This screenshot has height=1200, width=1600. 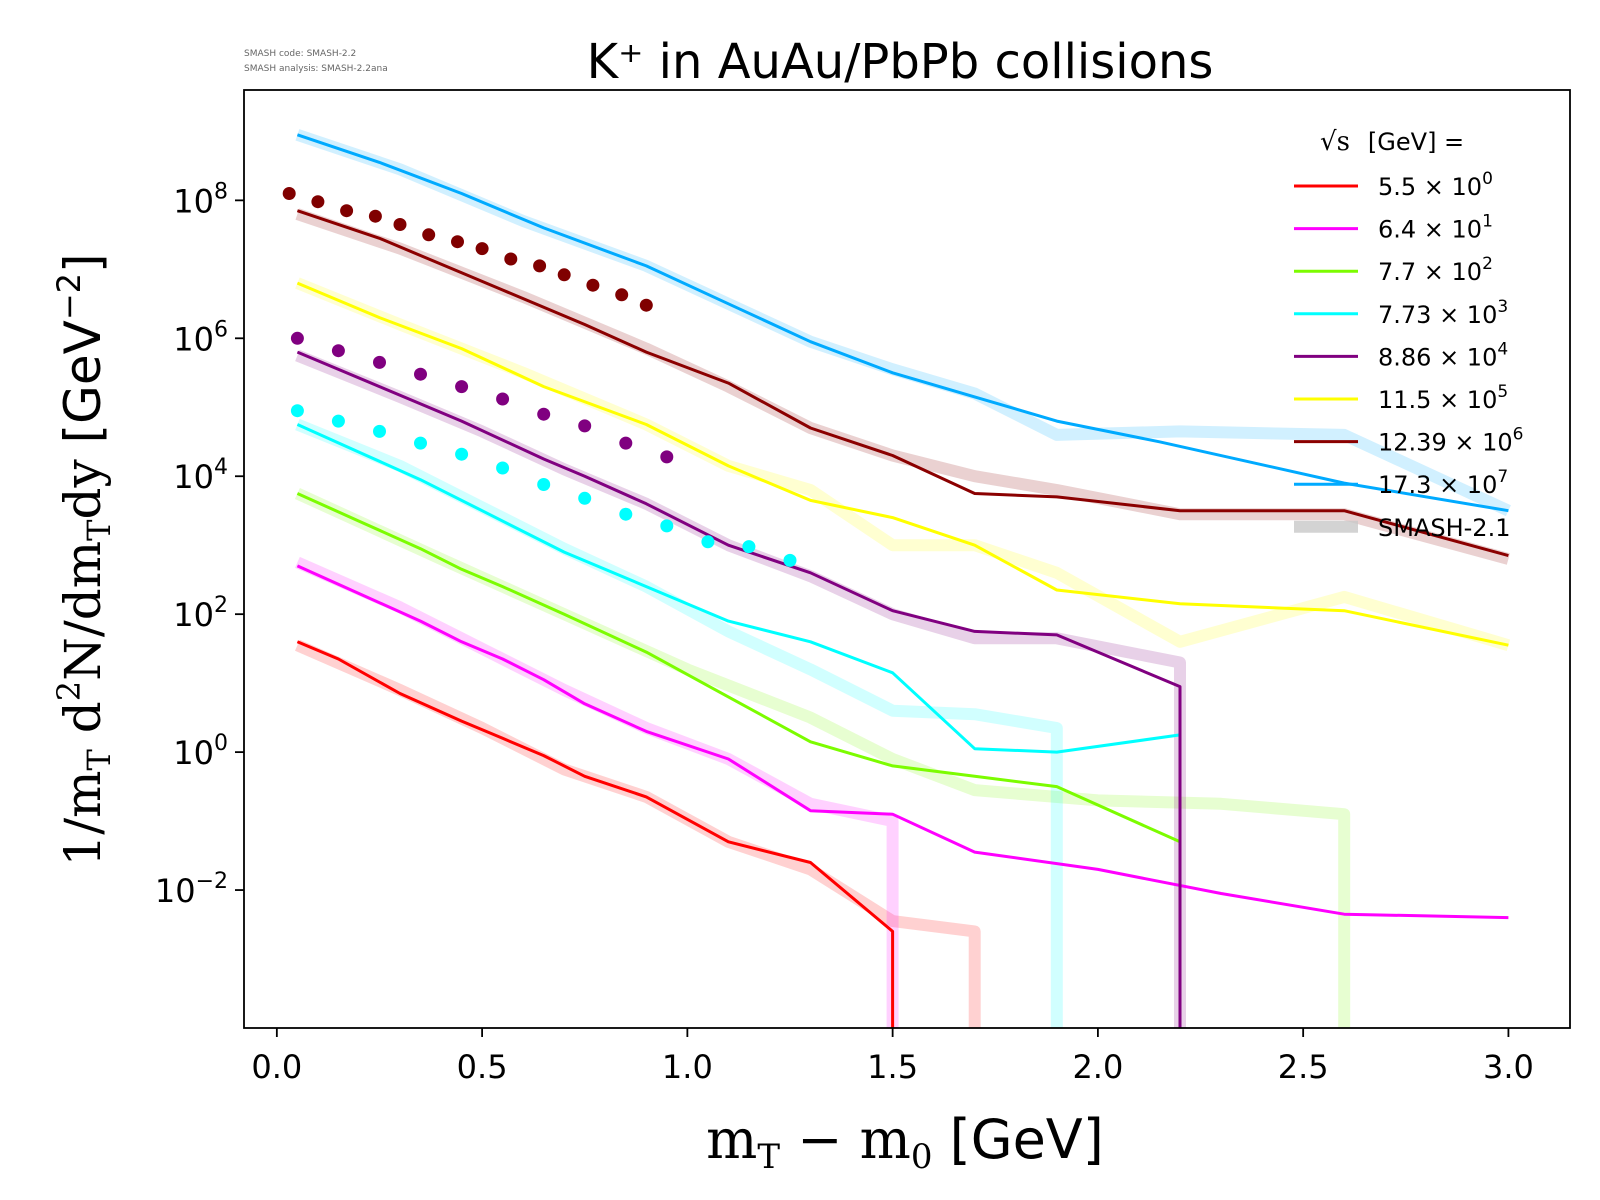 I want to click on x-tick-label: 2.0, so click(x=1097, y=1067).